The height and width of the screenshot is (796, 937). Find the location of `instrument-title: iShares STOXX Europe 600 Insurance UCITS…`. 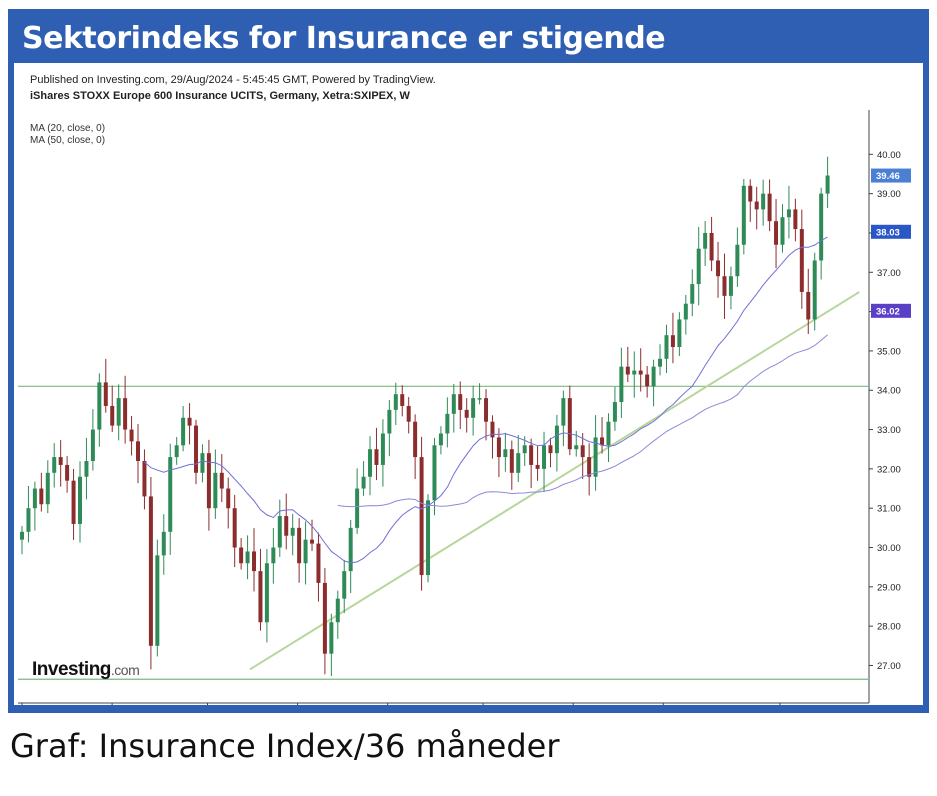

instrument-title: iShares STOXX Europe 600 Insurance UCITS… is located at coordinates (220, 96).